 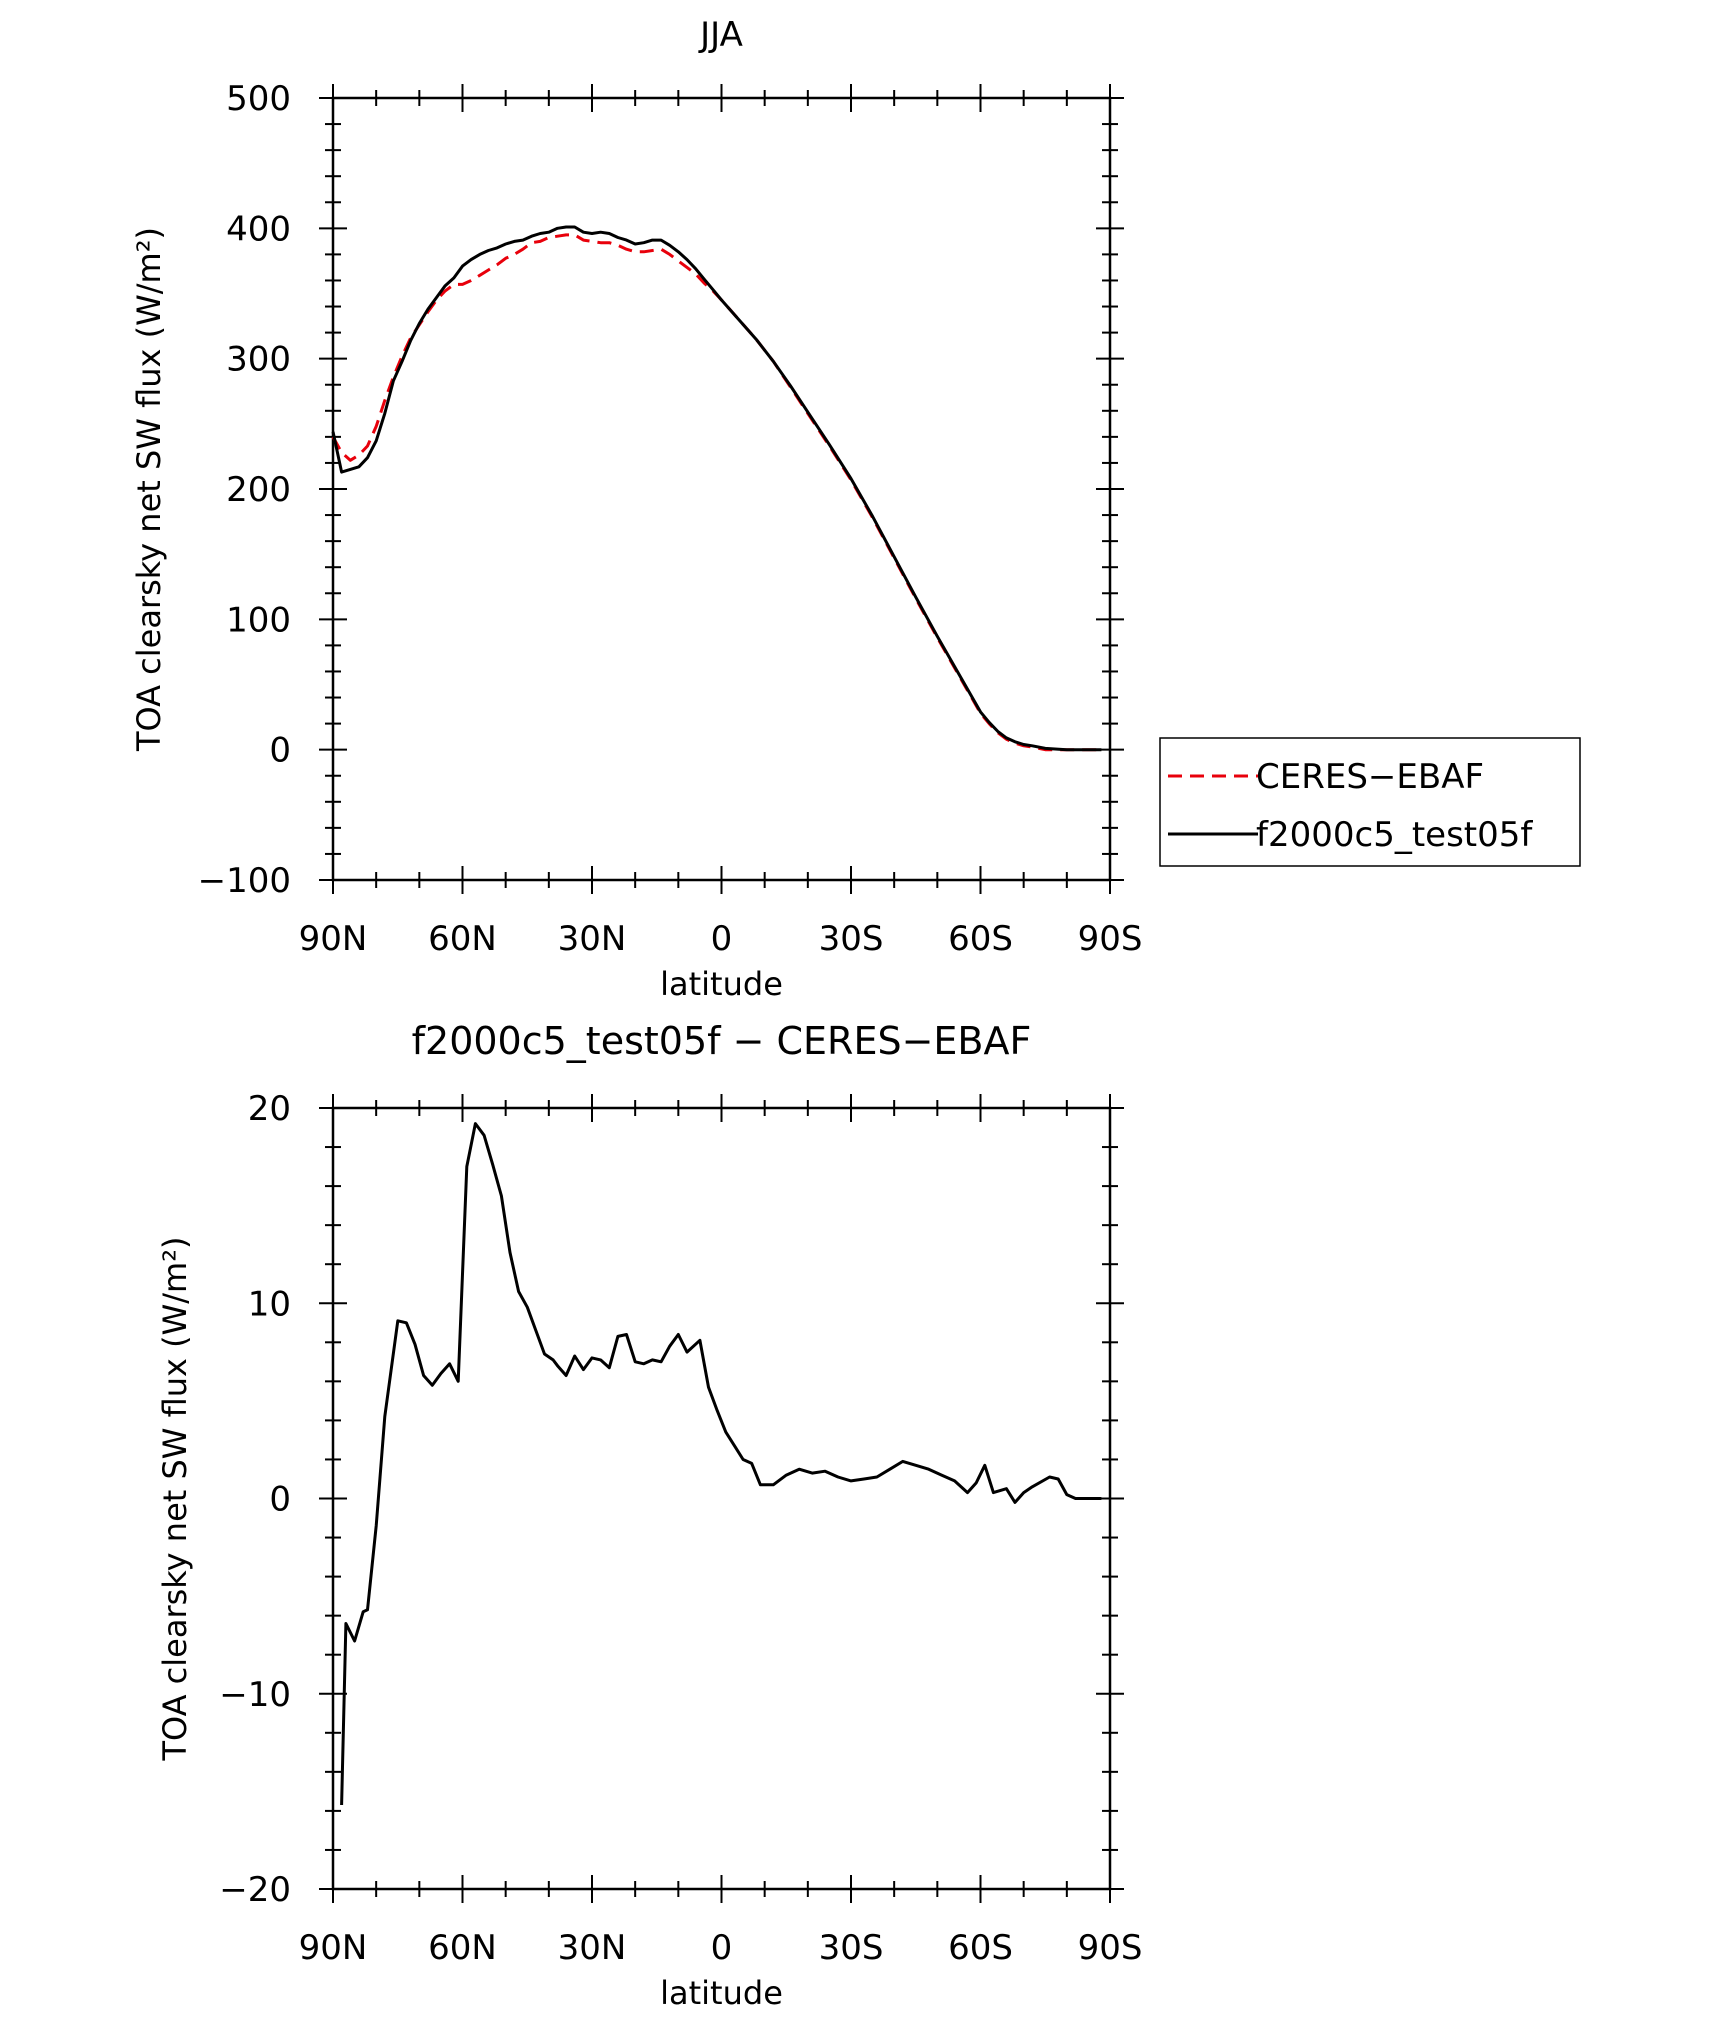 I want to click on y-tick-label: 300, so click(x=258, y=360).